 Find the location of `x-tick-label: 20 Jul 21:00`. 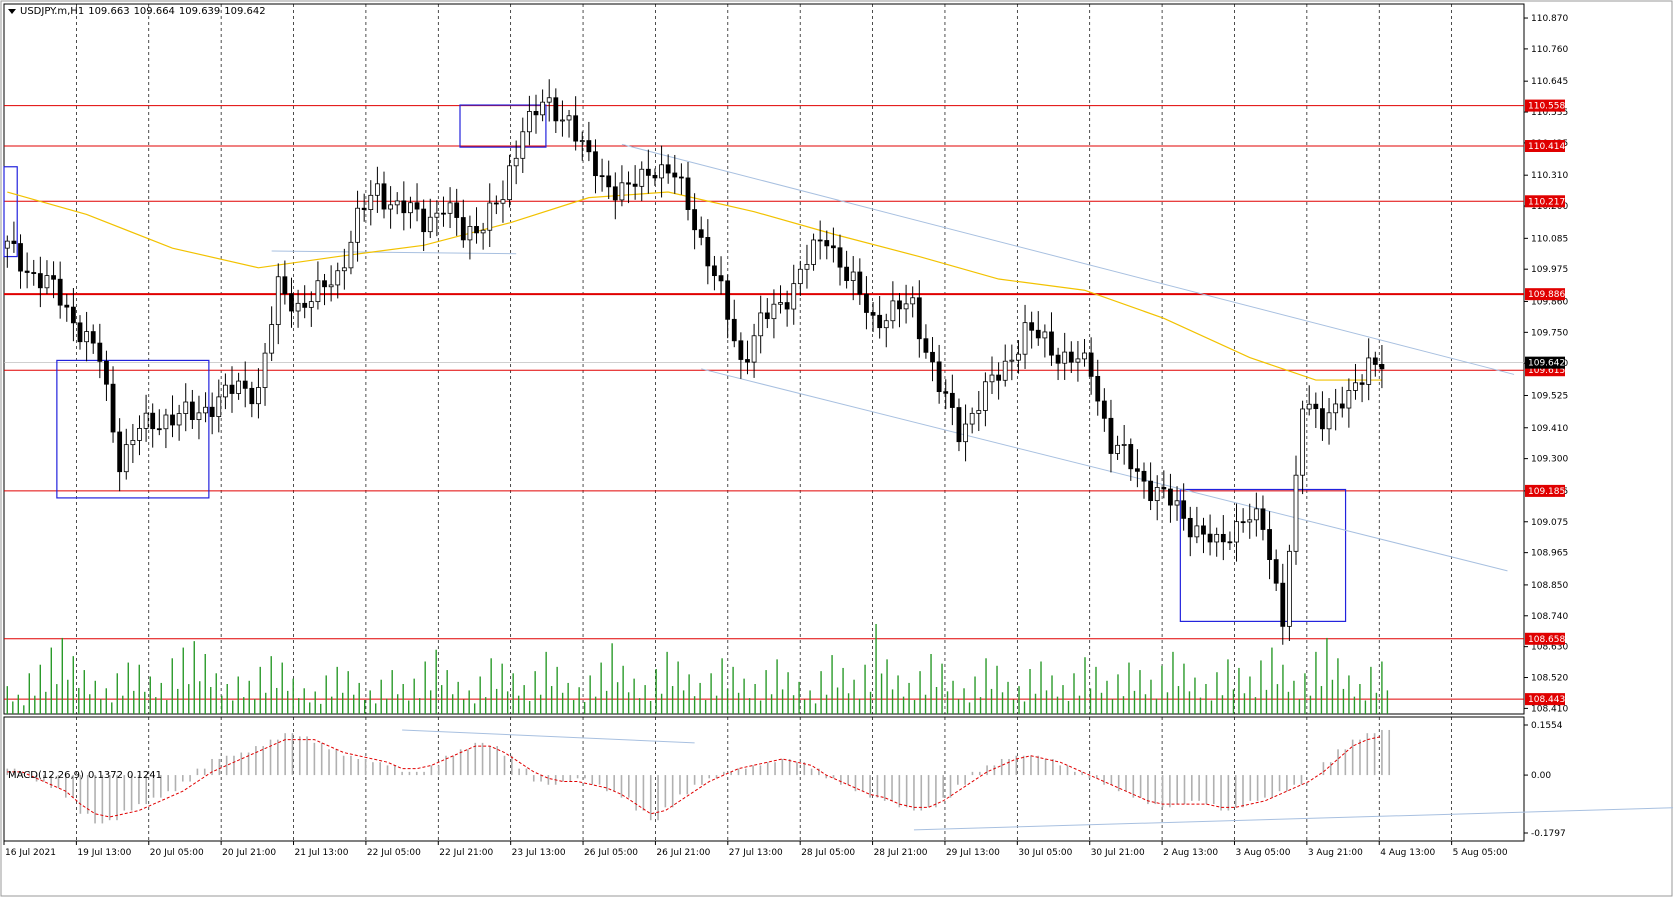

x-tick-label: 20 Jul 21:00 is located at coordinates (249, 853).